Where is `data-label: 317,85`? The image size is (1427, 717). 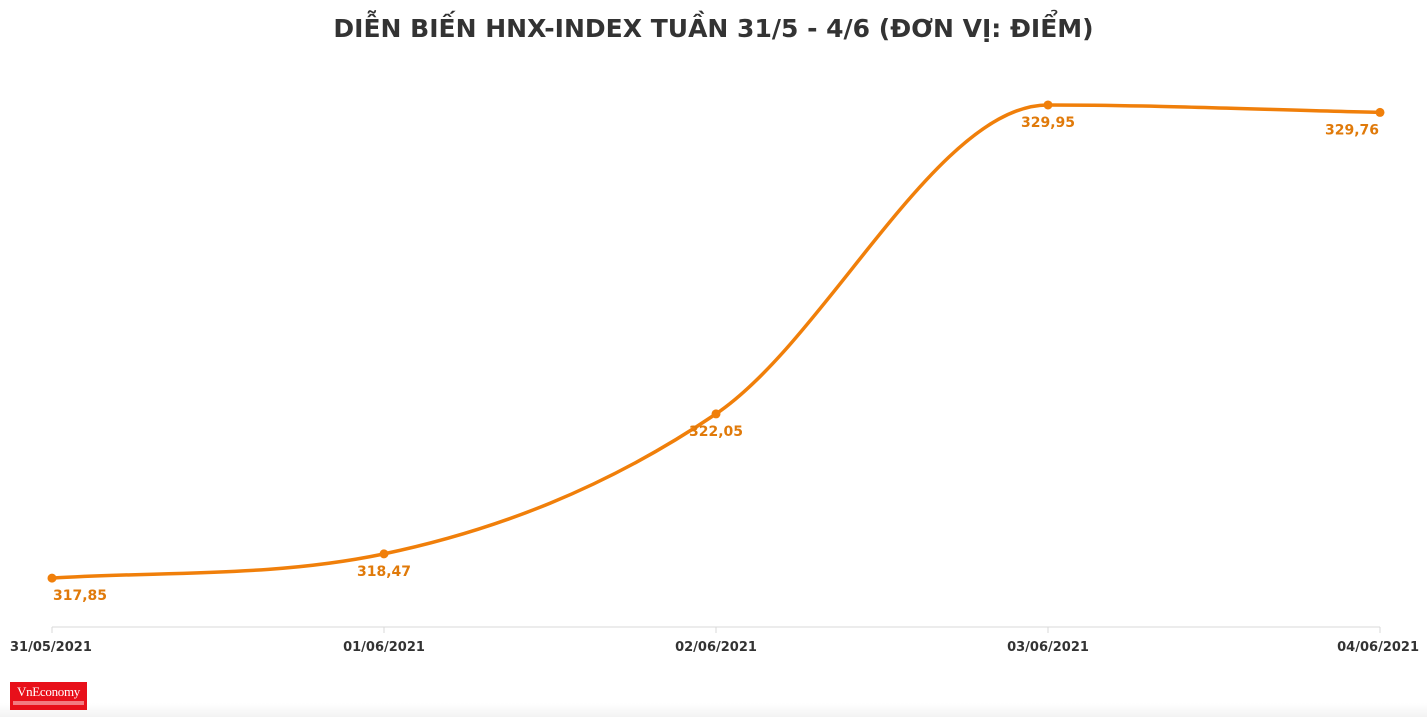
data-label: 317,85 is located at coordinates (80, 596).